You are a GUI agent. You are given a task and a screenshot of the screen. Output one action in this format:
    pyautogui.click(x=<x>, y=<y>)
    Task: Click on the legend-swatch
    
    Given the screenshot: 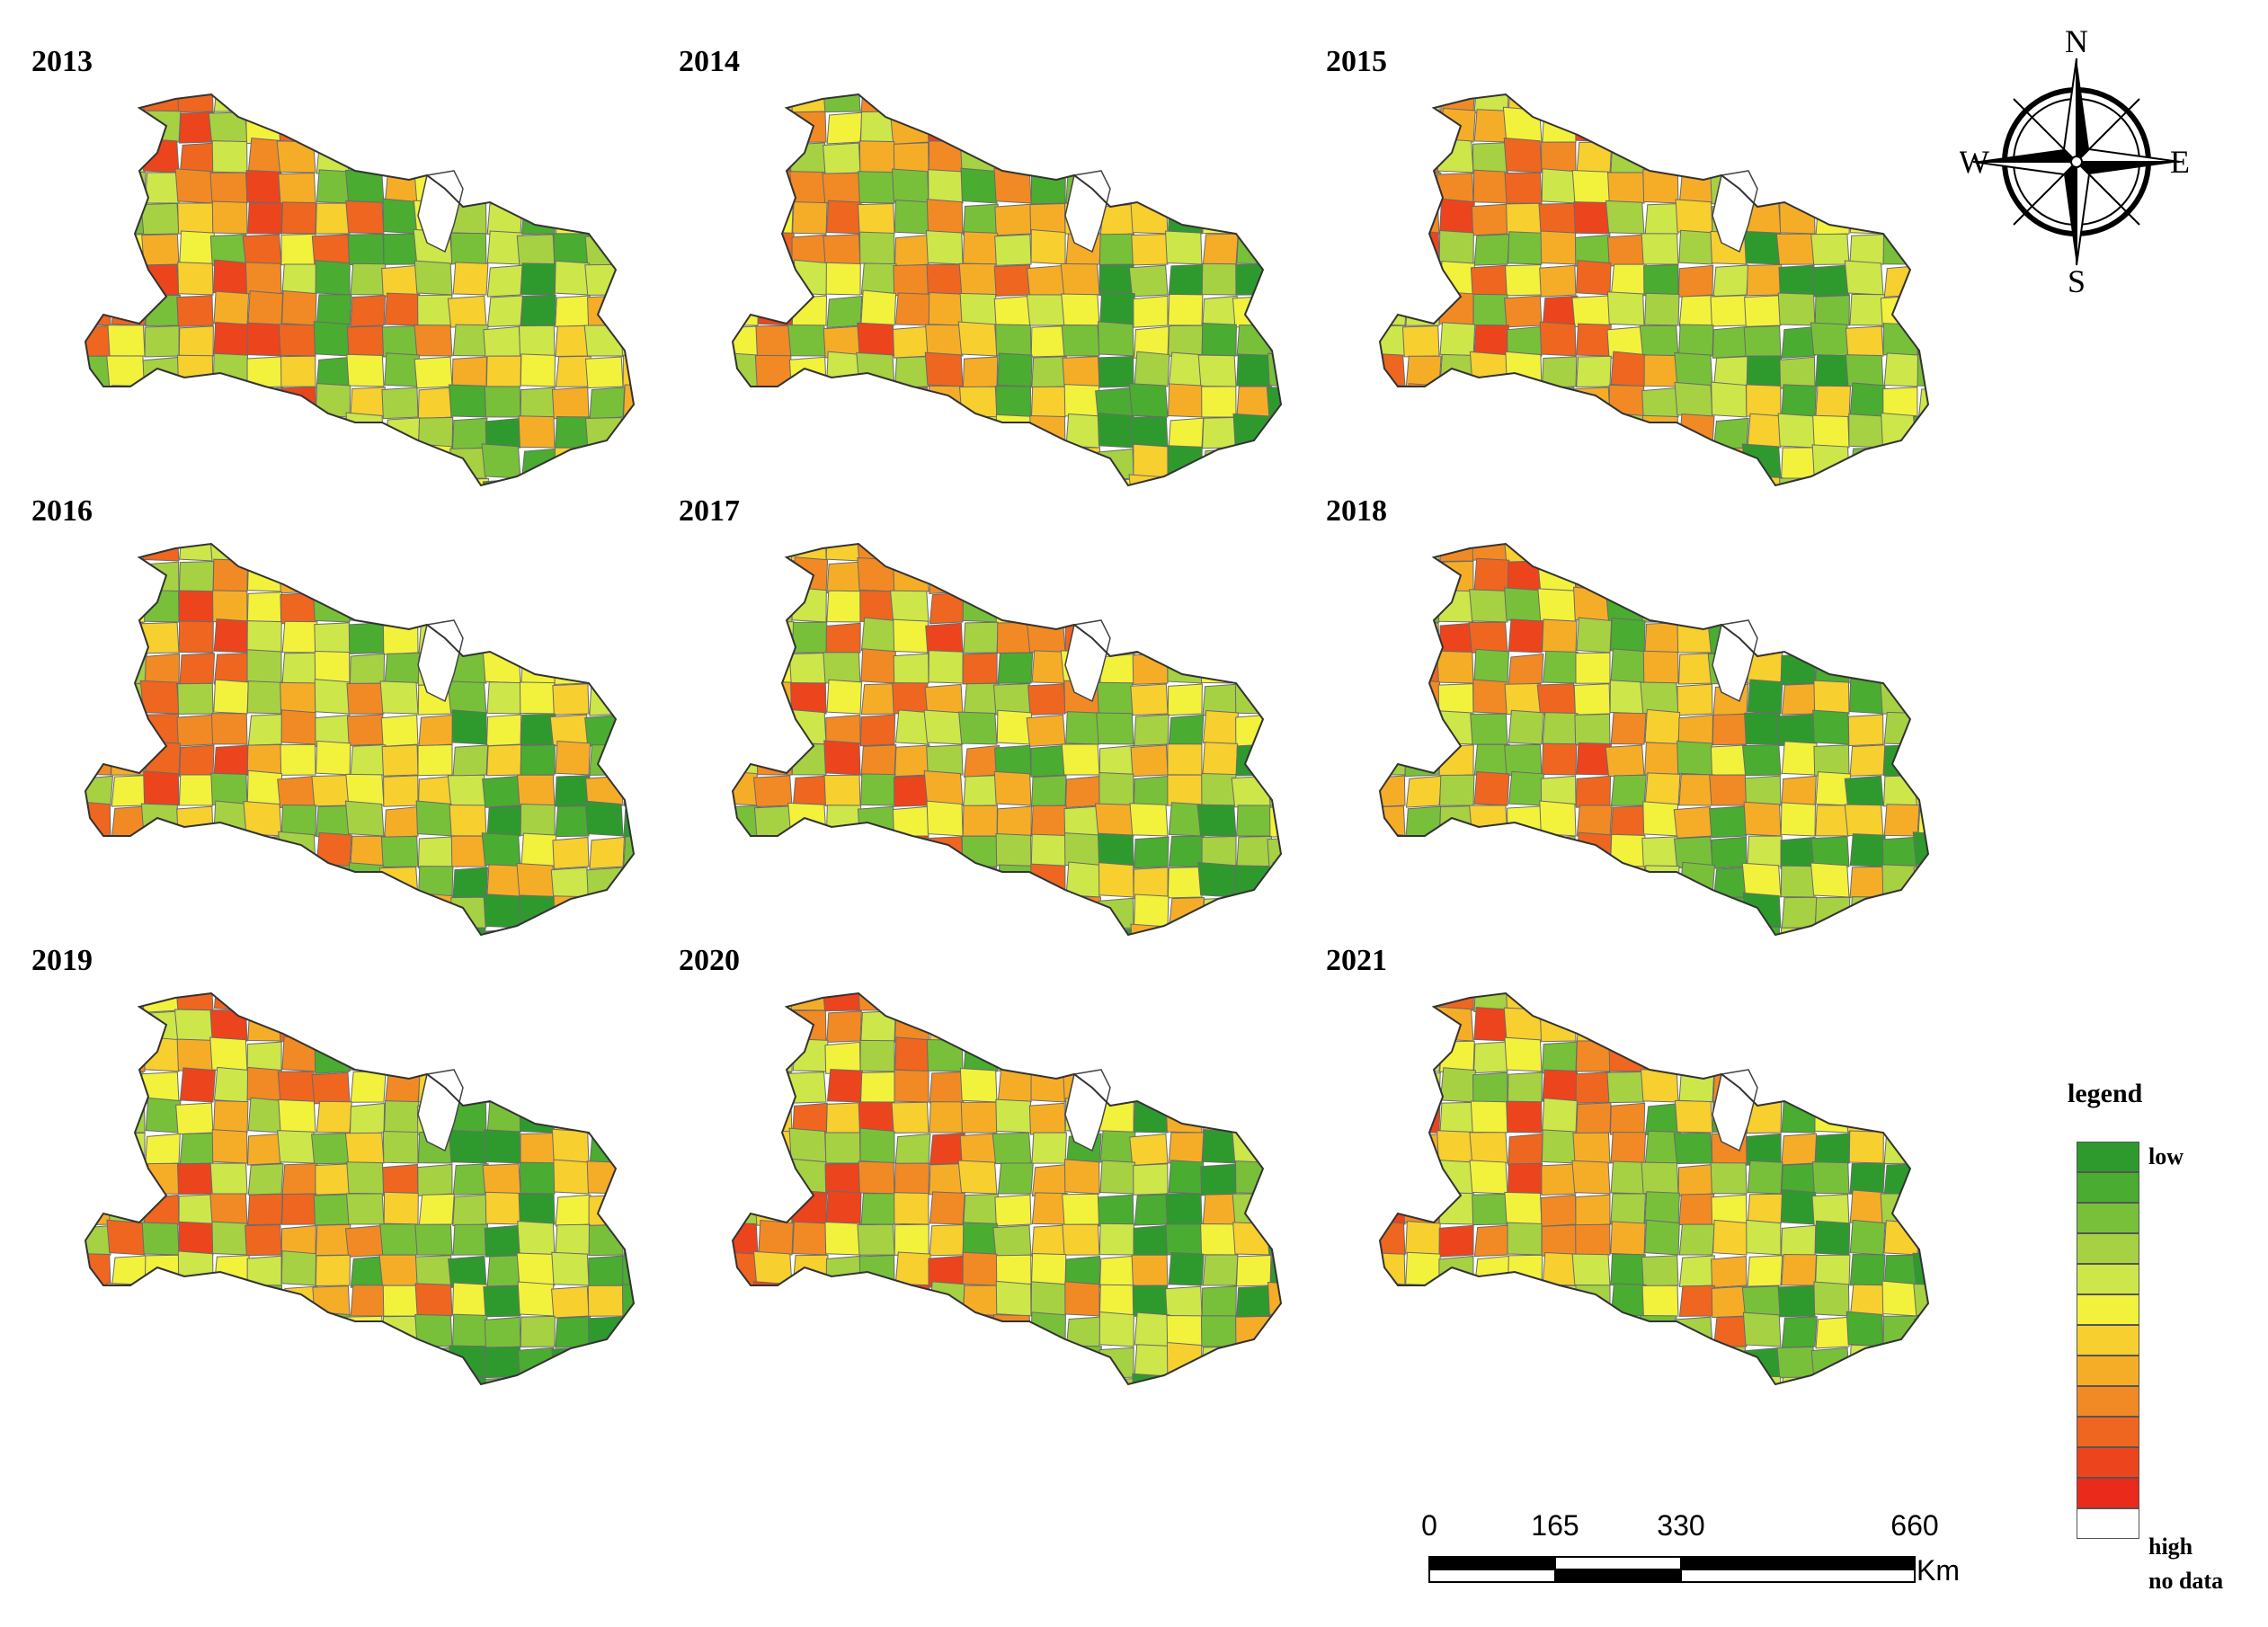 What is the action you would take?
    pyautogui.click(x=2108, y=1432)
    